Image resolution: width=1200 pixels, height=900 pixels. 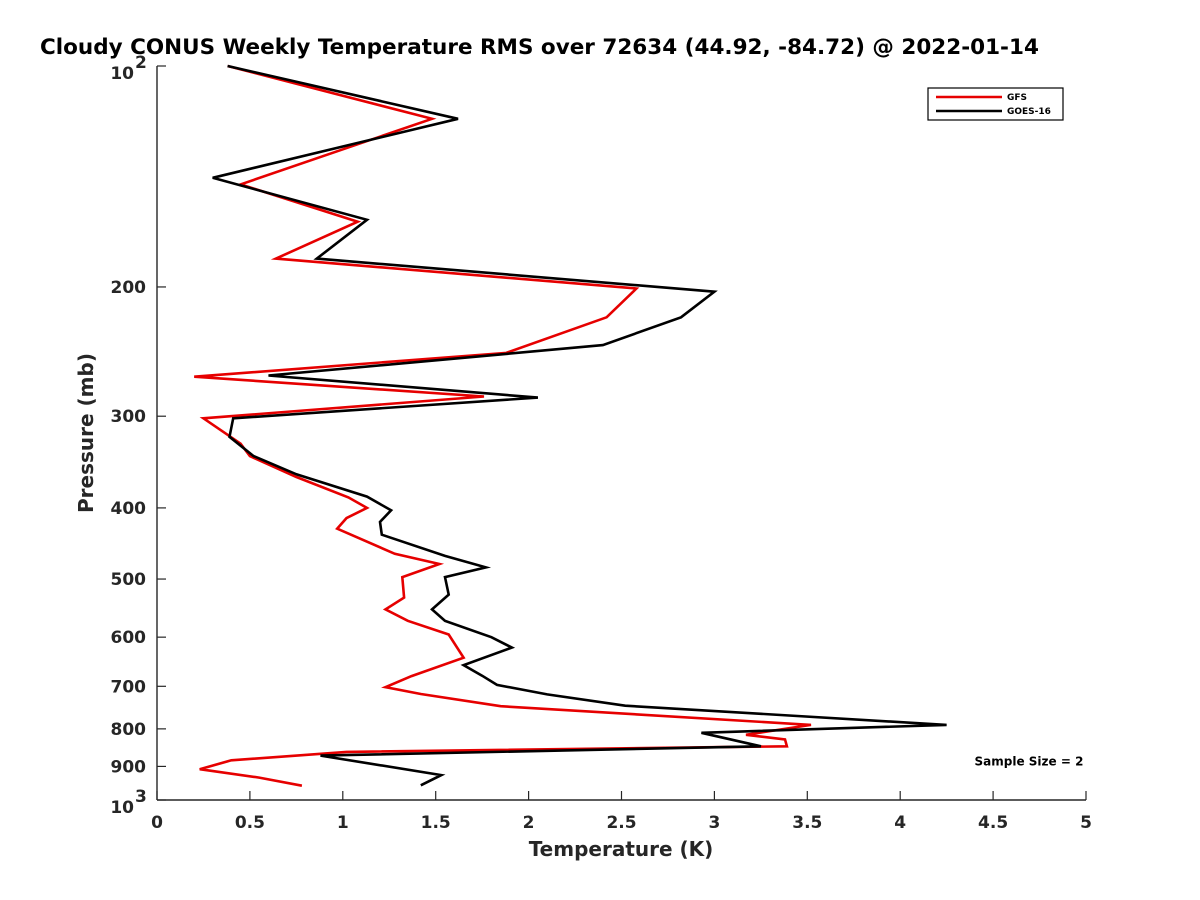 I want to click on y-tick-label: 500, so click(x=129, y=580).